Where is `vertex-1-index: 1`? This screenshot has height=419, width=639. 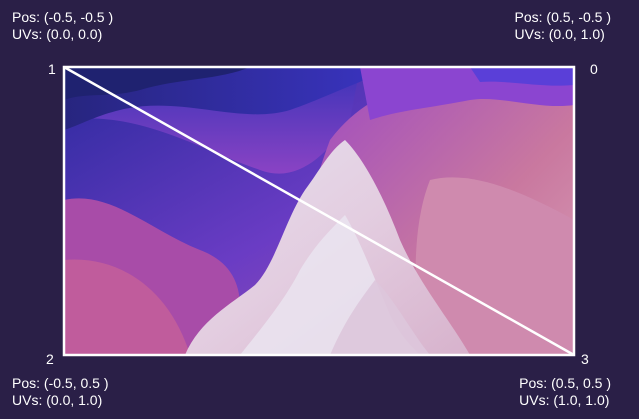 vertex-1-index: 1 is located at coordinates (52, 69).